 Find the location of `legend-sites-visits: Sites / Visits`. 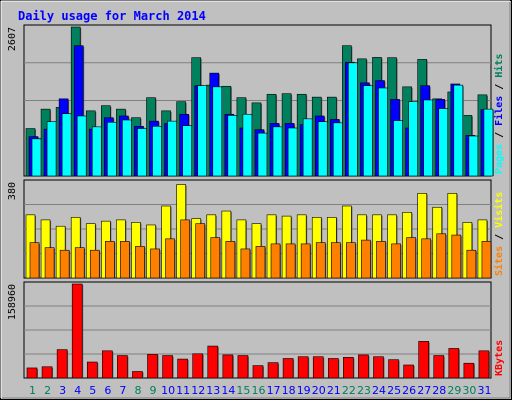

legend-sites-visits: Sites / Visits is located at coordinates (499, 234).